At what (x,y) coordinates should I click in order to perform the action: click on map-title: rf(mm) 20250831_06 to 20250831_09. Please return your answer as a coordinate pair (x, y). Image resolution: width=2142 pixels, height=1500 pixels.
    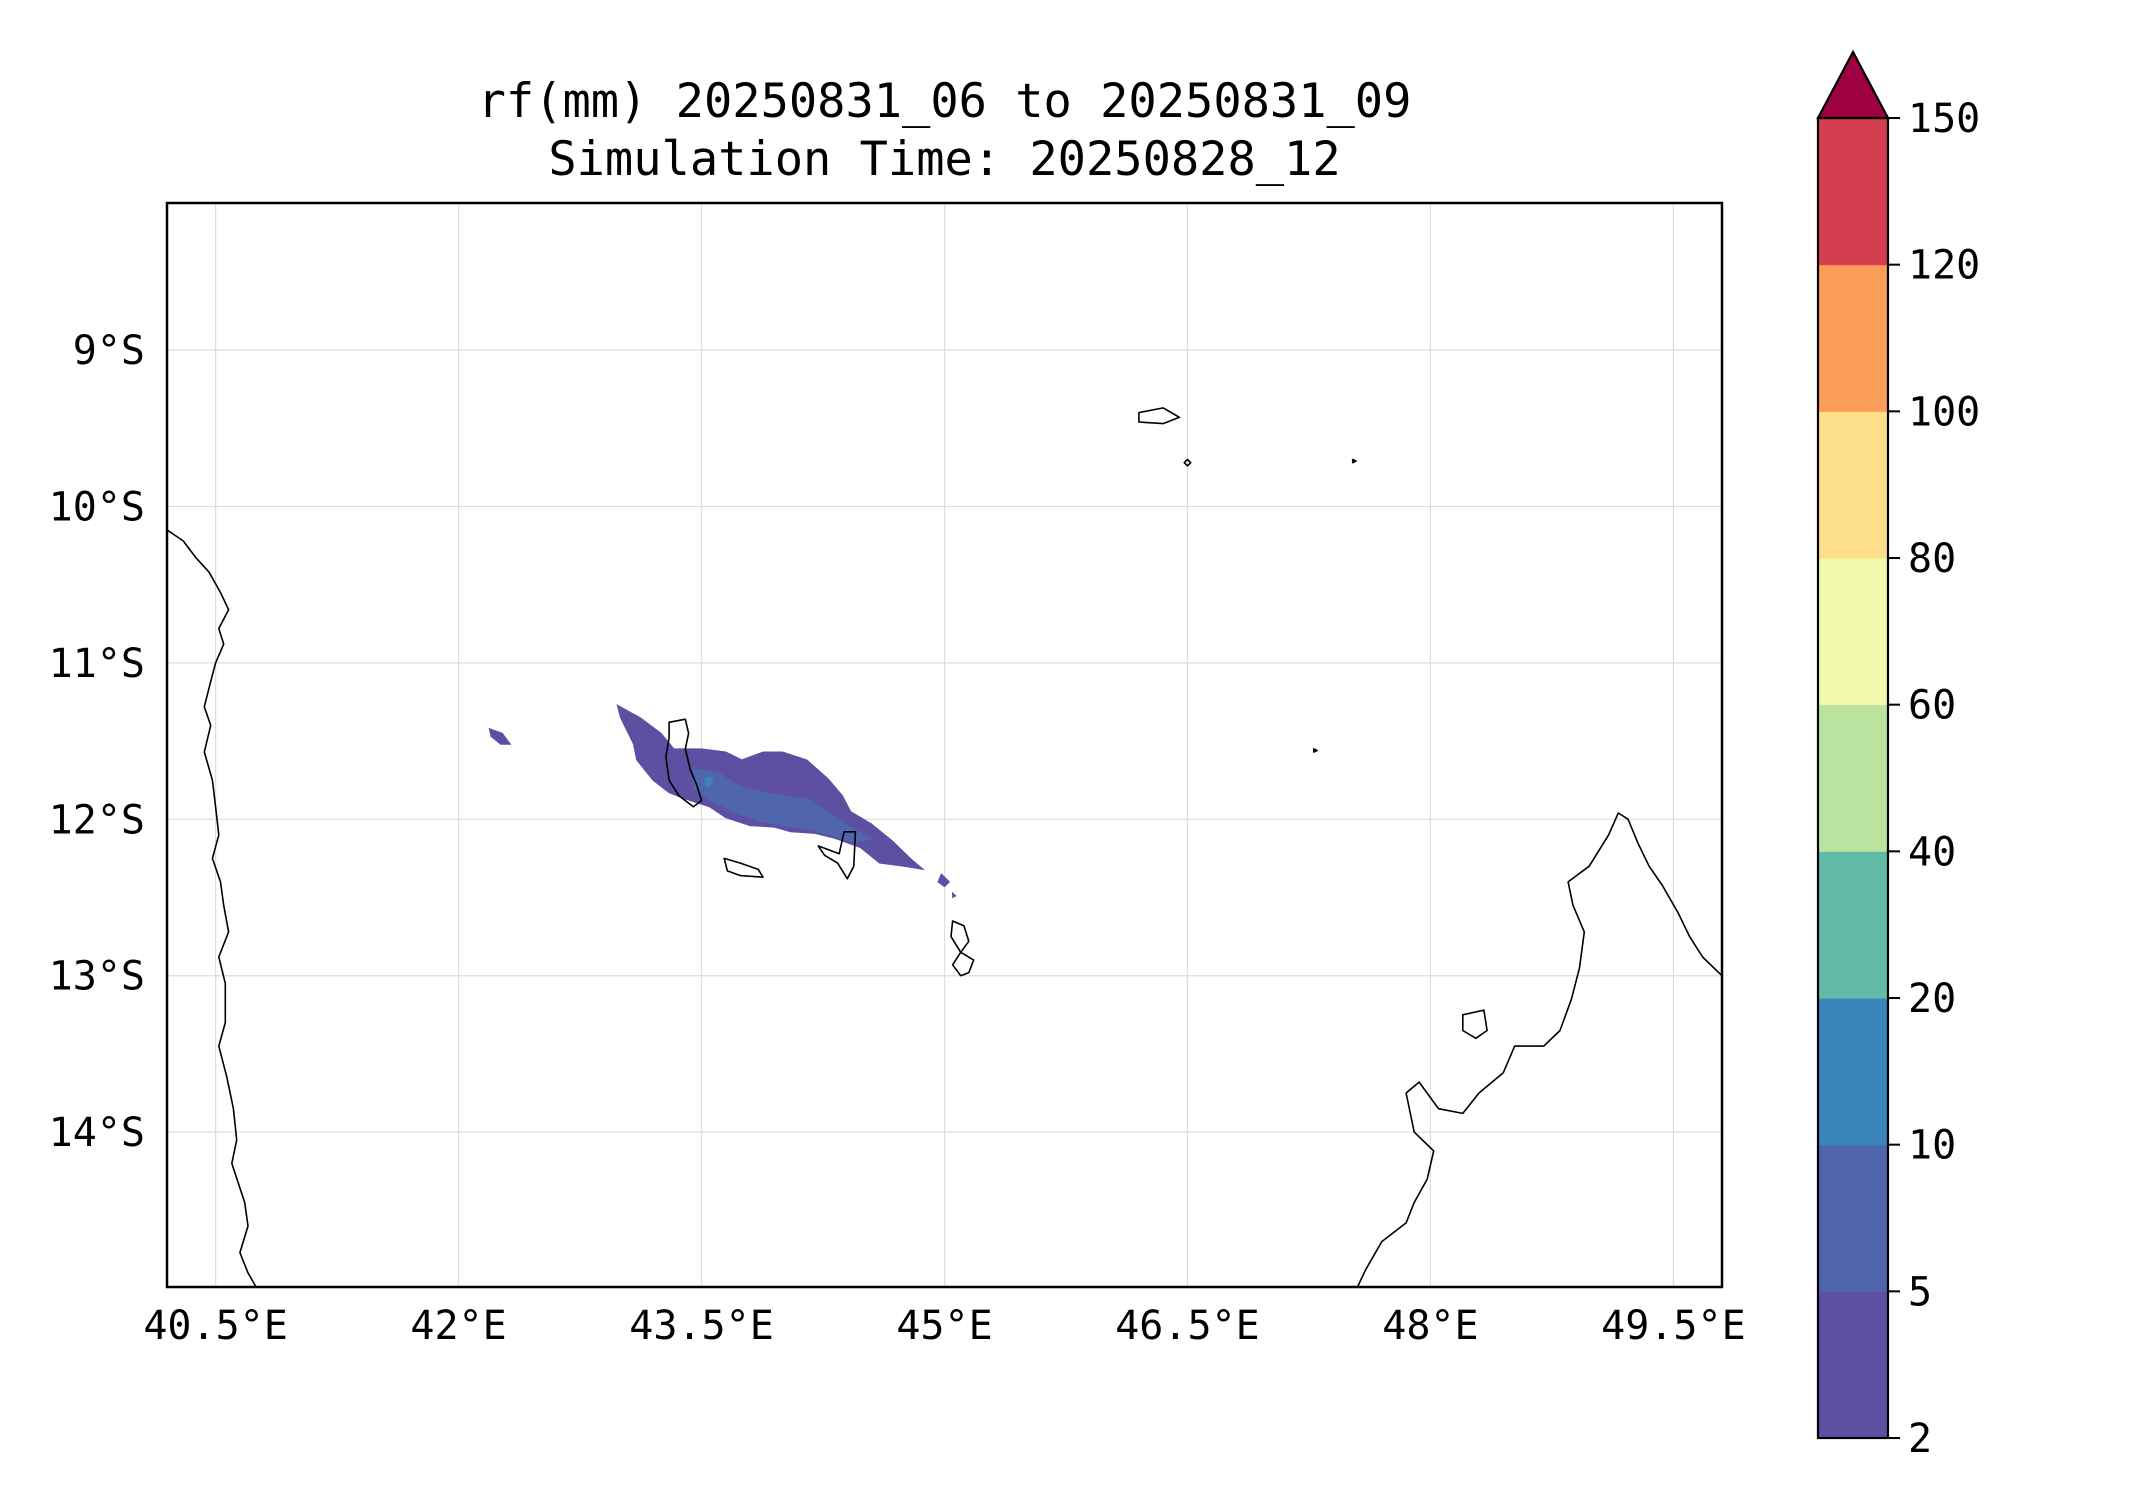
    Looking at the image, I should click on (944, 101).